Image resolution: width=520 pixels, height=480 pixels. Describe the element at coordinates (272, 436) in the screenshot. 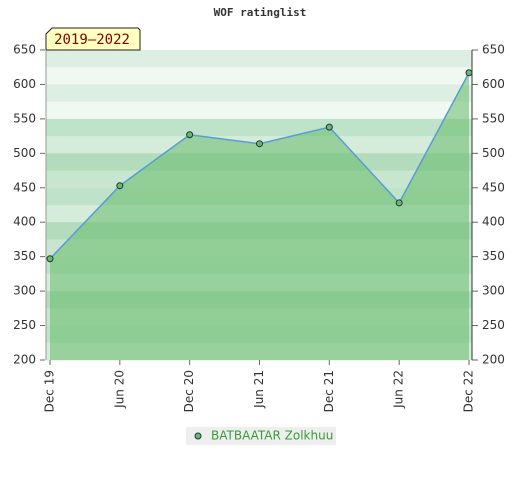

I see `legend-label: BATBAATAR Zolkhuu` at that location.